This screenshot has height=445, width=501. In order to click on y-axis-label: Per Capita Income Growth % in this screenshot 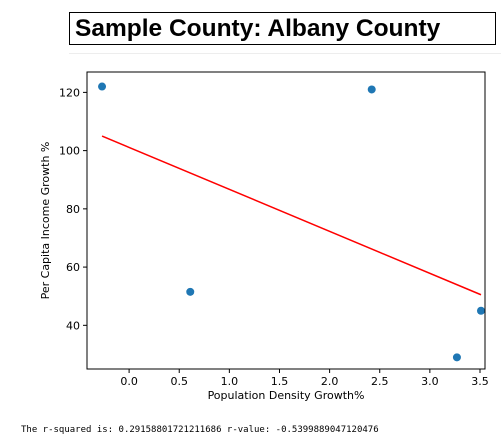, I will do `click(45, 221)`.